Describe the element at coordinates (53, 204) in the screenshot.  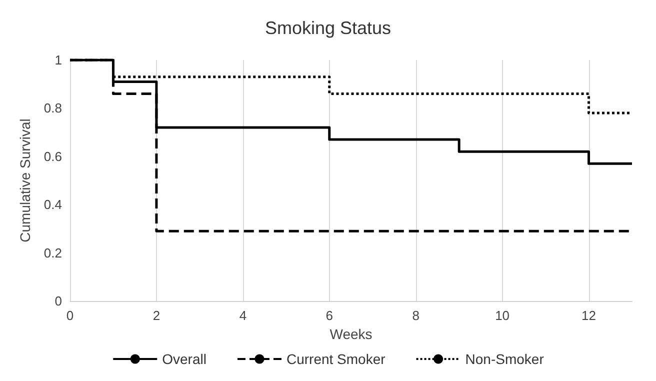
I see `y-tick-label: 0.4` at that location.